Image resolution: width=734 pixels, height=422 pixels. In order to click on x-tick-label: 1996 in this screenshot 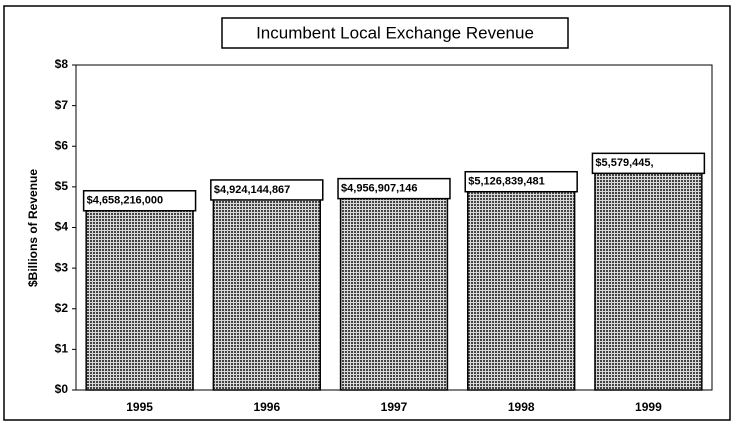, I will do `click(266, 407)`.